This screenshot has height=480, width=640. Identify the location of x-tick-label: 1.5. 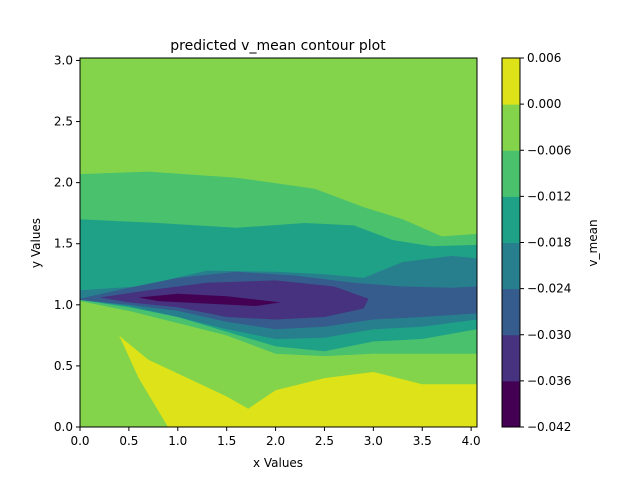
(226, 441).